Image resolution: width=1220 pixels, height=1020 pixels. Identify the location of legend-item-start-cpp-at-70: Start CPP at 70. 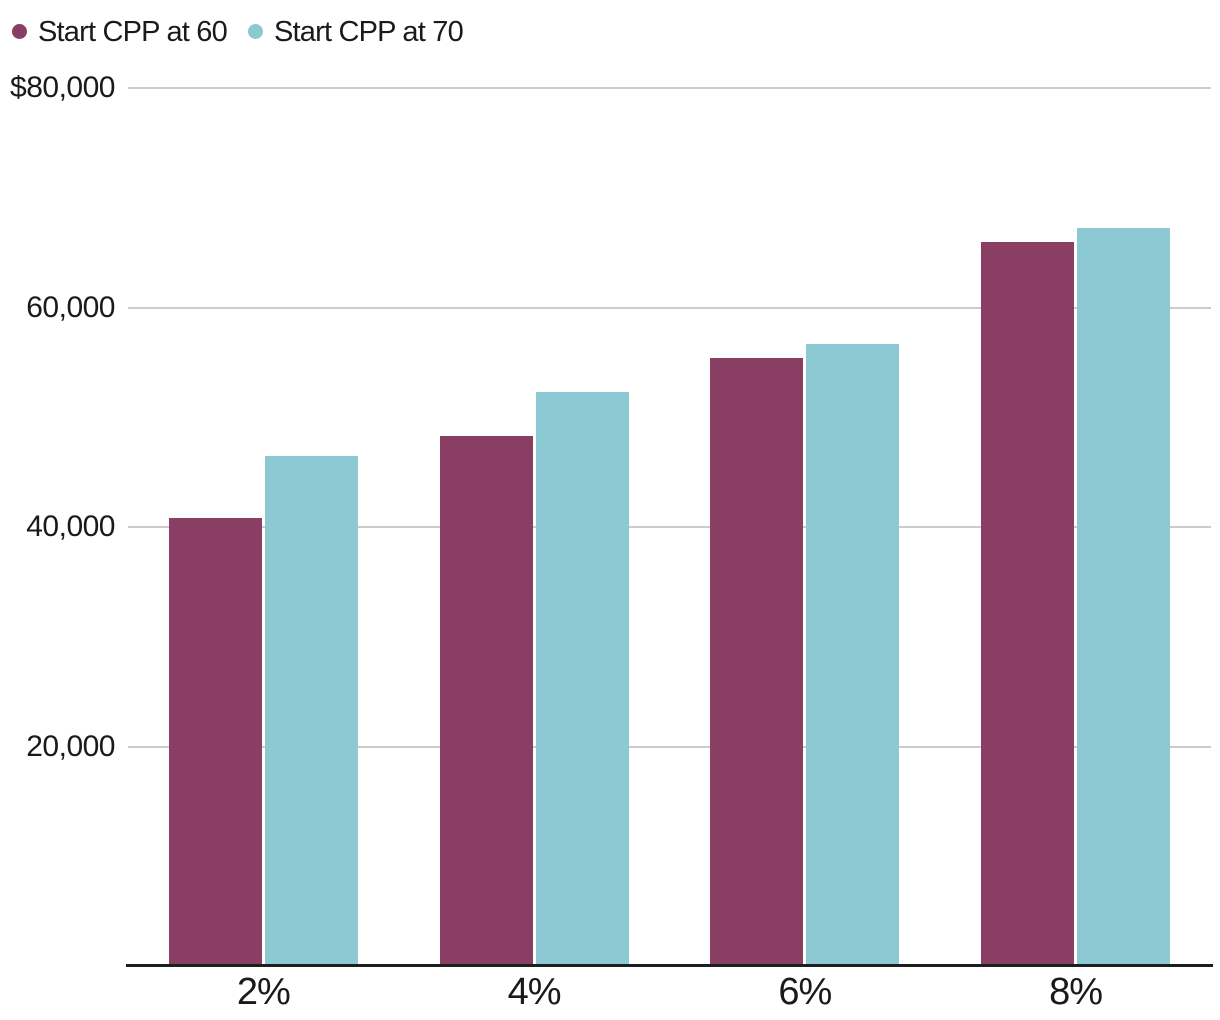
(355, 32).